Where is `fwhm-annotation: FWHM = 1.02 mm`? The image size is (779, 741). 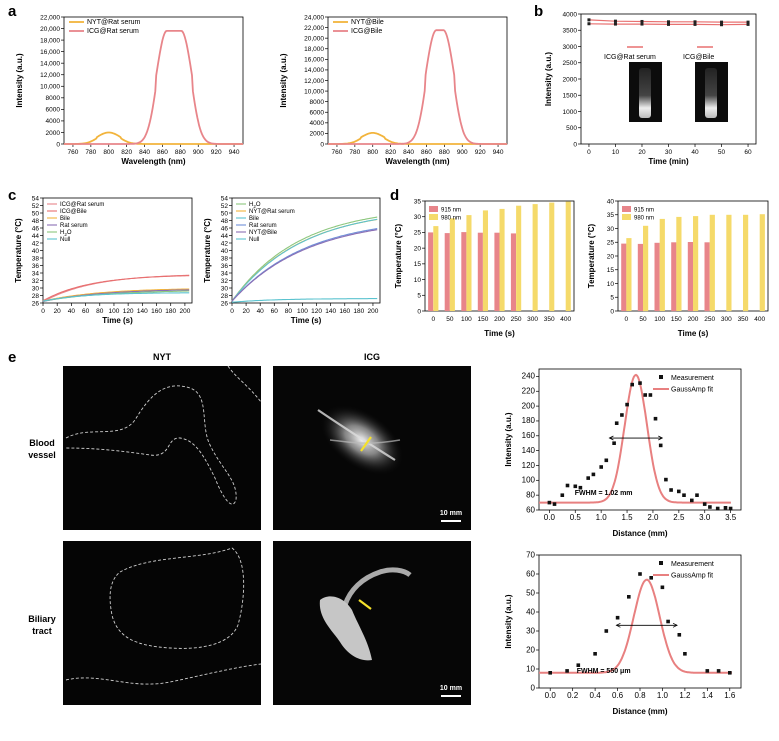
fwhm-annotation: FWHM = 1.02 mm is located at coordinates (604, 493).